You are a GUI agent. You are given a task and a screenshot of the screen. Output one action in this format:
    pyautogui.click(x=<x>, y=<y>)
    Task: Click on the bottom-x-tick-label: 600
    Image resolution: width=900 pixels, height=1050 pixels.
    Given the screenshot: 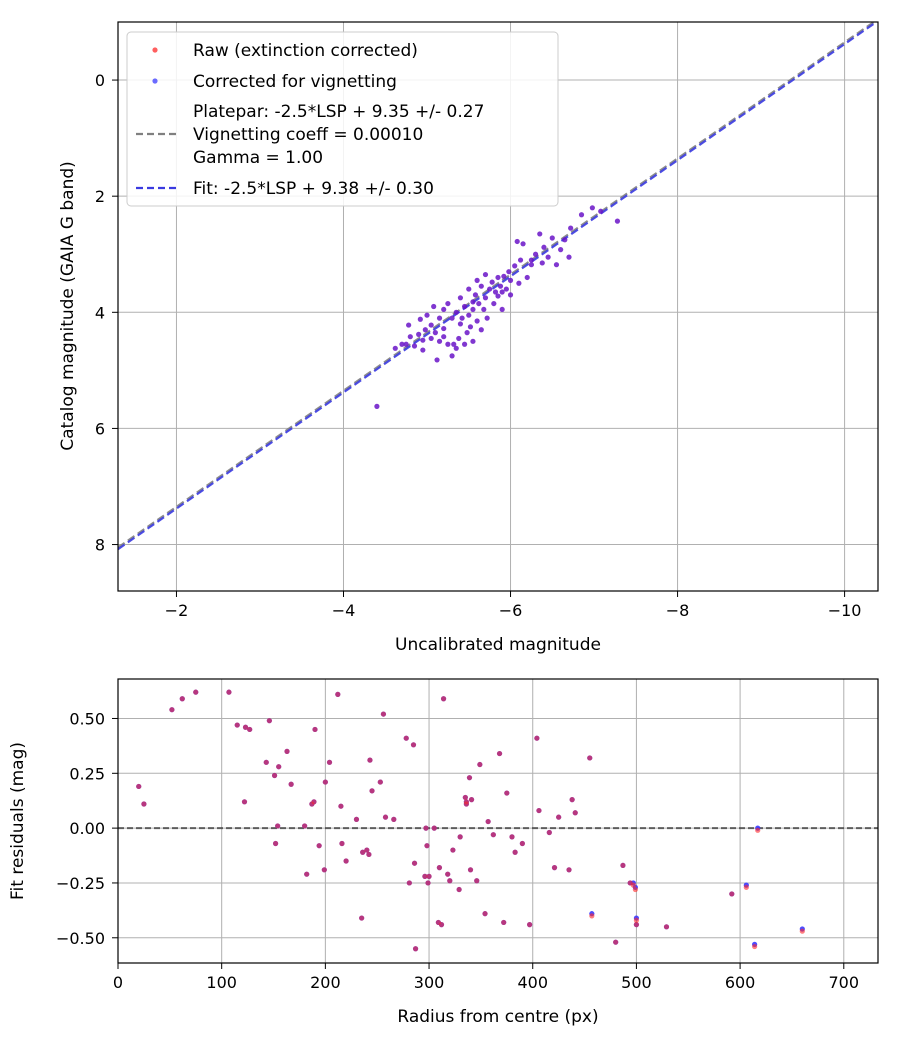 What is the action you would take?
    pyautogui.click(x=740, y=982)
    